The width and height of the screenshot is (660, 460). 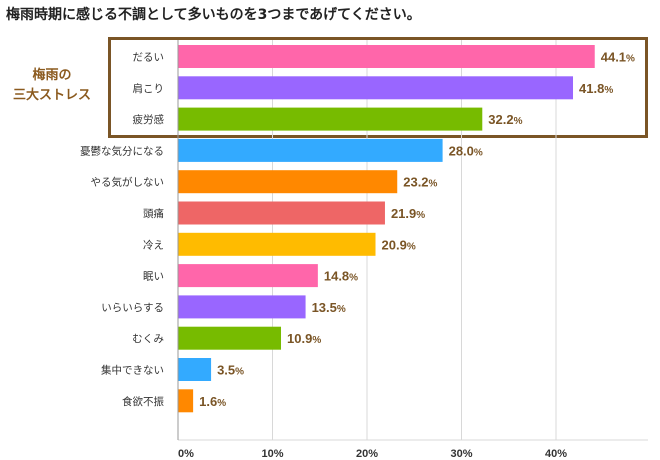 What do you see at coordinates (461, 454) in the screenshot?
I see `x-tick-label-3: 30%` at bounding box center [461, 454].